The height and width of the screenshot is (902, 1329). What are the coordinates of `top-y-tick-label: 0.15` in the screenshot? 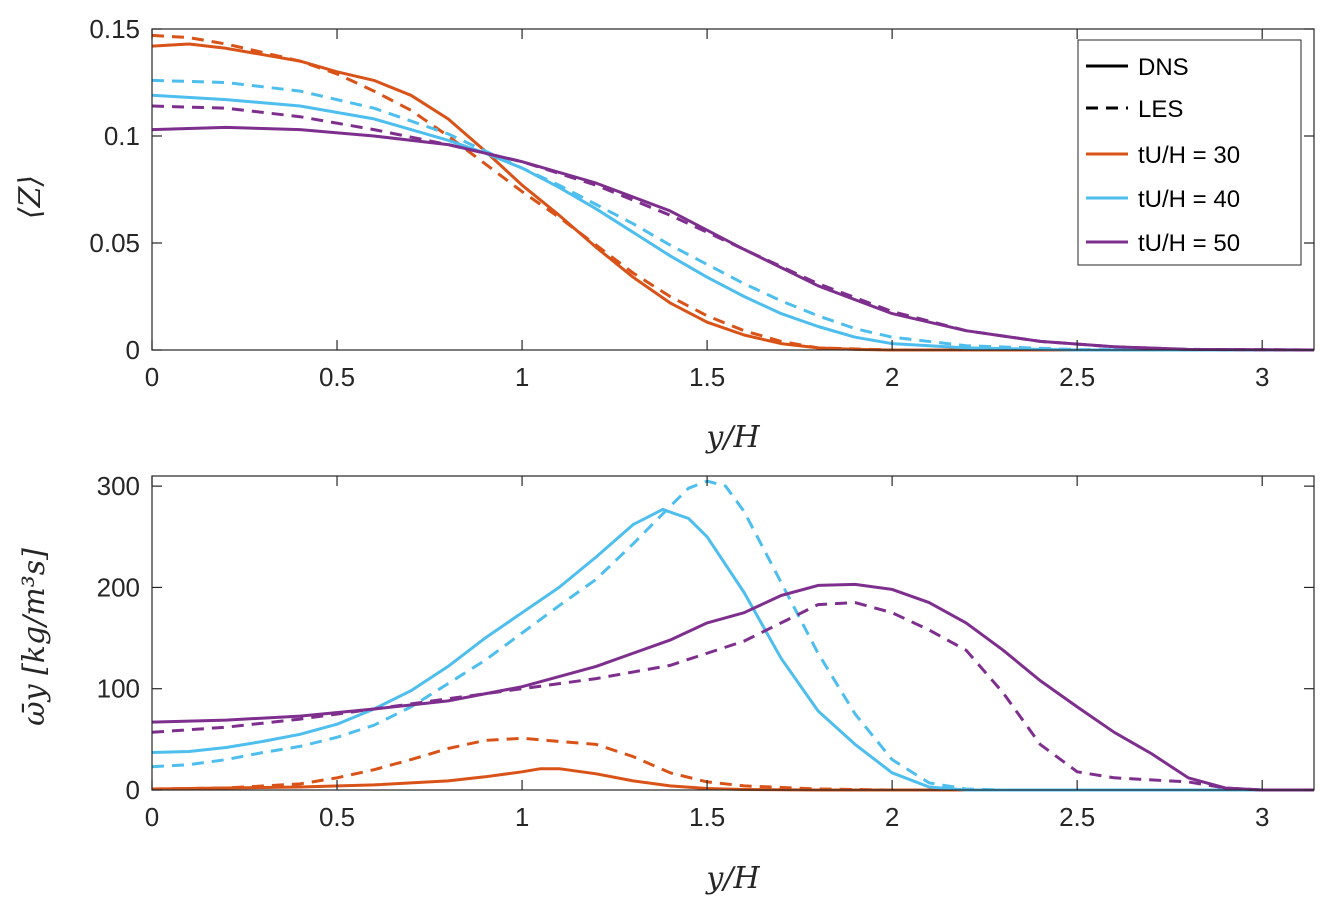 It's located at (114, 29).